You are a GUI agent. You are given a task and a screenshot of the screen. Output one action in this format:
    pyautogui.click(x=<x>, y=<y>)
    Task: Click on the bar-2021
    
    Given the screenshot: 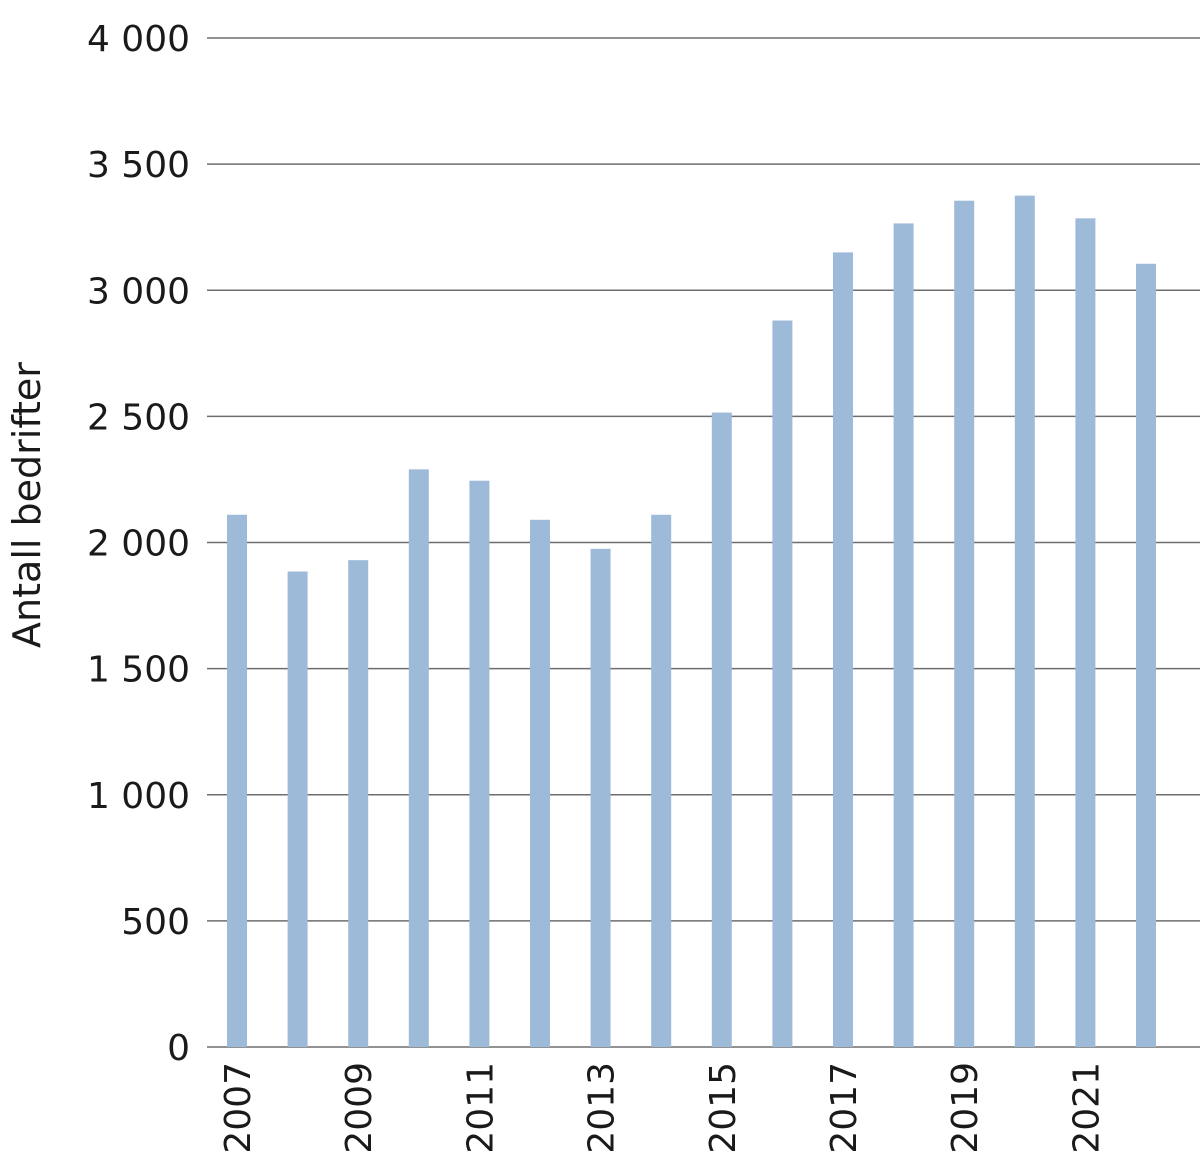 What is the action you would take?
    pyautogui.click(x=1085, y=632)
    